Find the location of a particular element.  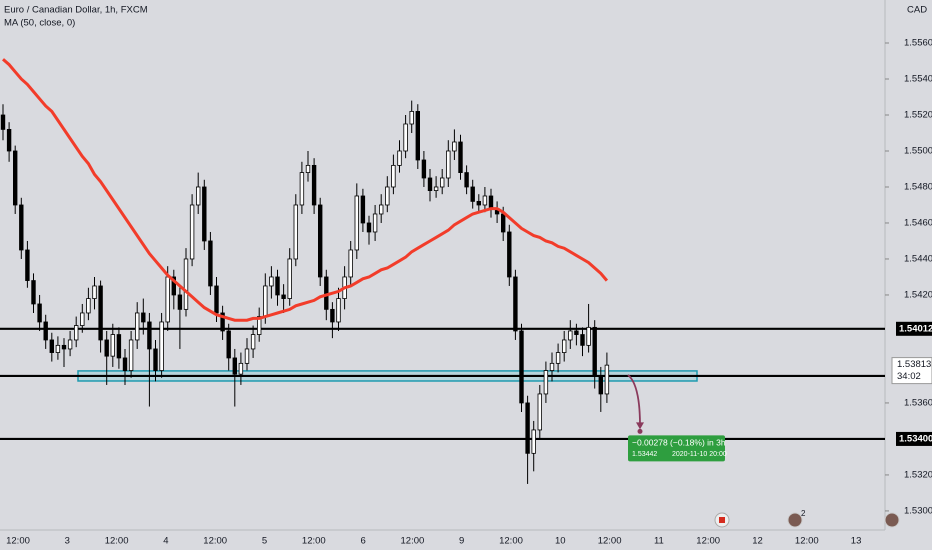

forecast-arrowhead is located at coordinates (640, 426).